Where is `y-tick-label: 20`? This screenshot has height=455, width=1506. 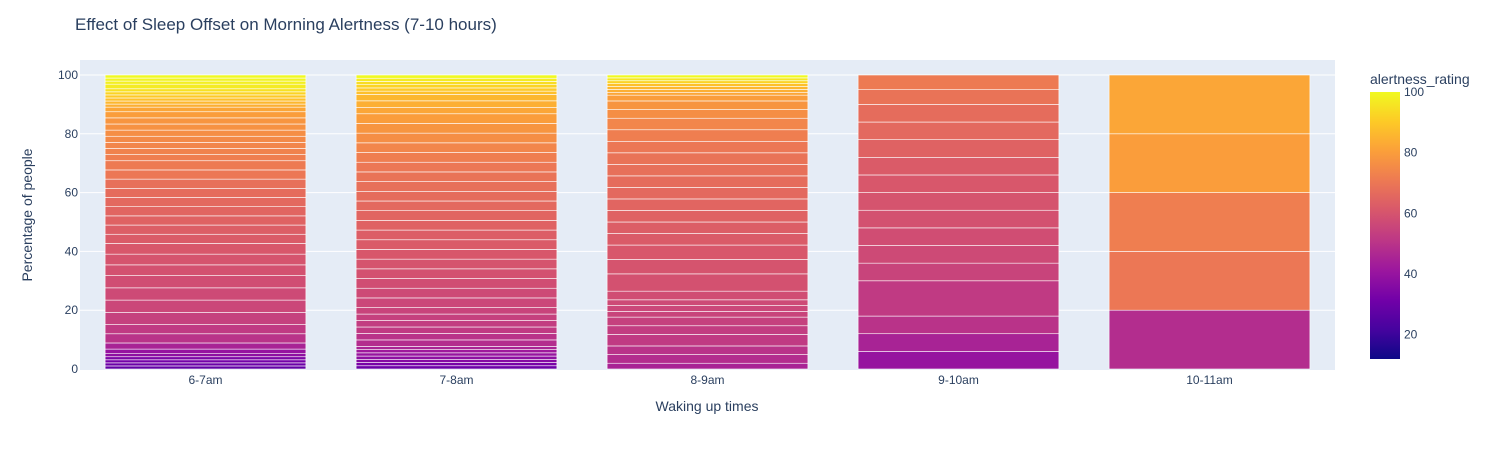
y-tick-label: 20 is located at coordinates (72, 310).